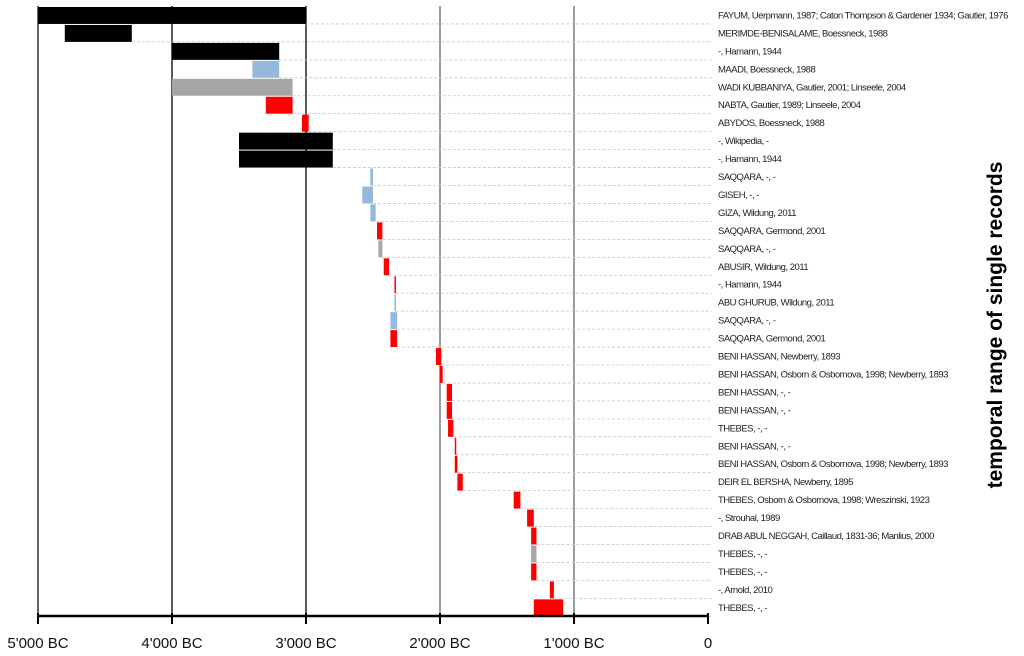  I want to click on record-label-6: ABYDOS, Boessneck, 1988, so click(771, 123).